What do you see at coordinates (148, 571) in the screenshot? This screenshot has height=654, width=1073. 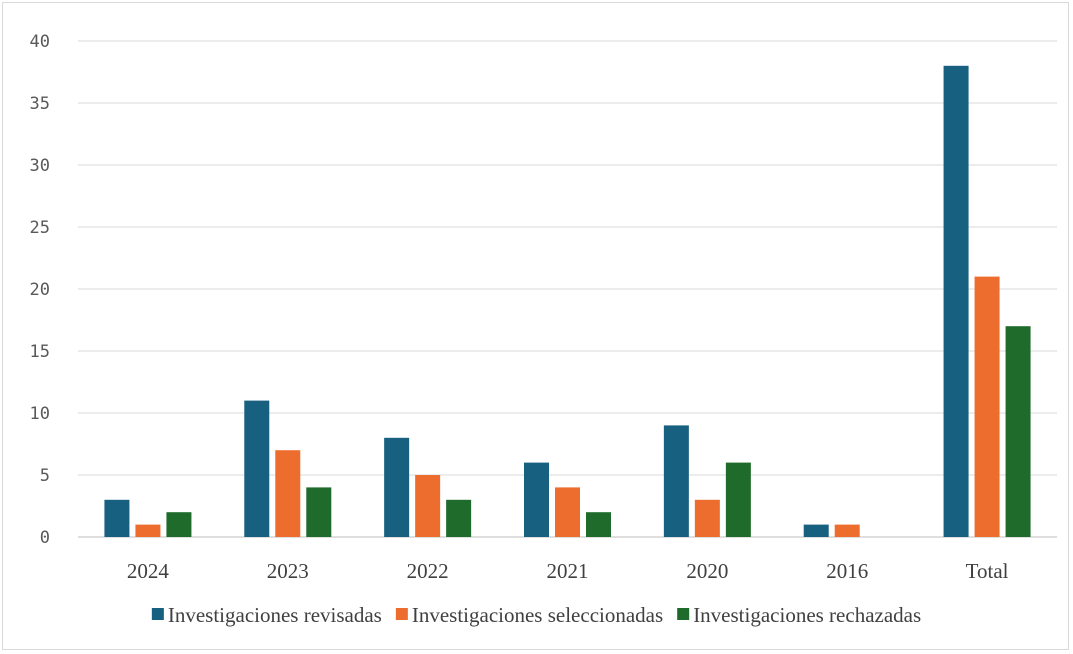 I see `x-tick-label: 2024` at bounding box center [148, 571].